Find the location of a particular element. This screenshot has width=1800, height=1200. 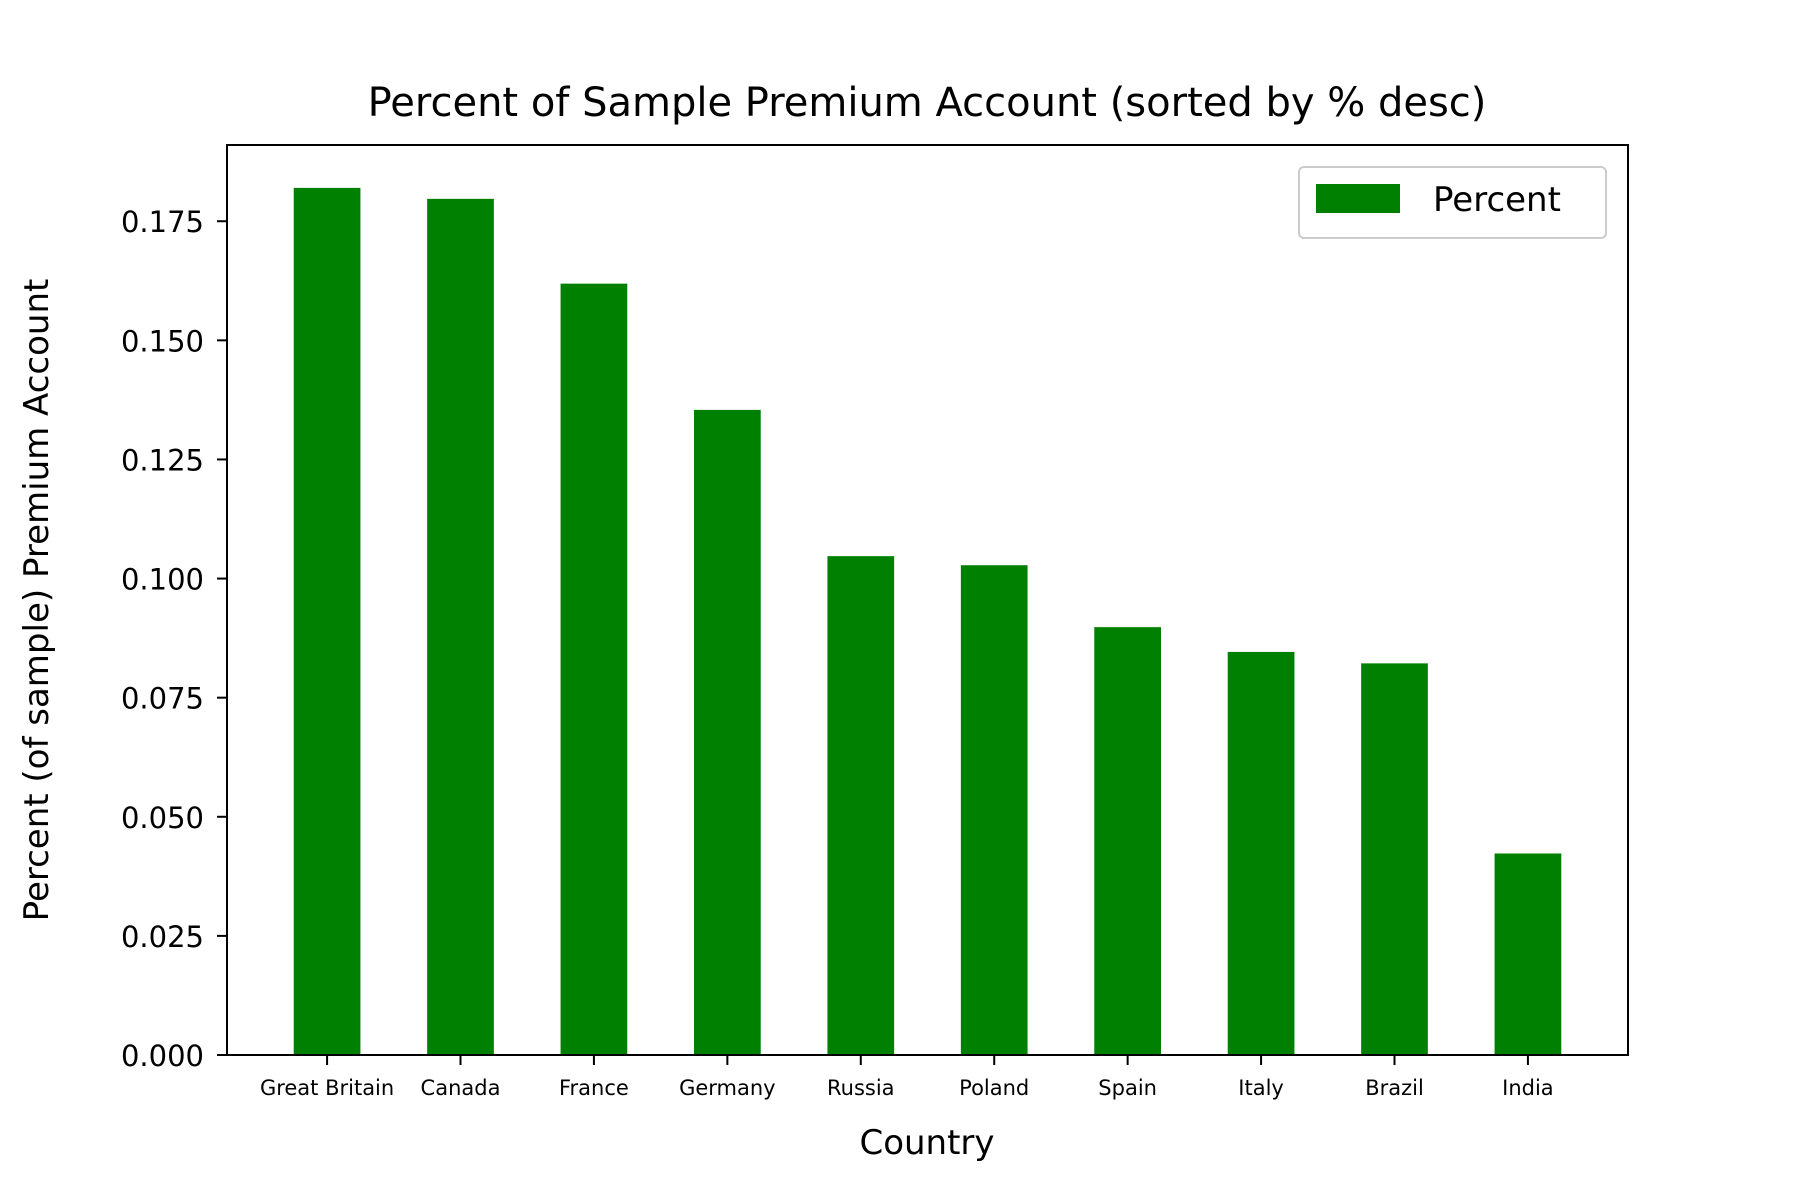

bar-india is located at coordinates (1528, 954).